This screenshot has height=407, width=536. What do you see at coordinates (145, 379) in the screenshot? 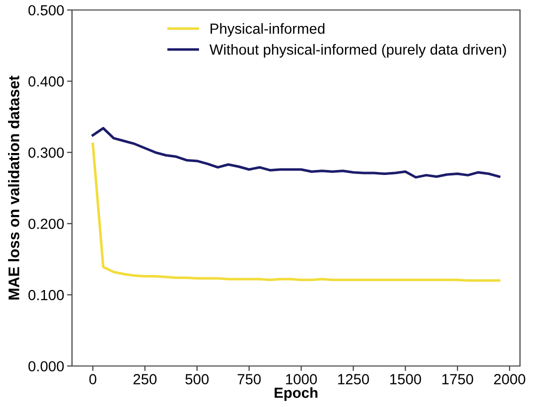
I see `x-tick-label: 250` at bounding box center [145, 379].